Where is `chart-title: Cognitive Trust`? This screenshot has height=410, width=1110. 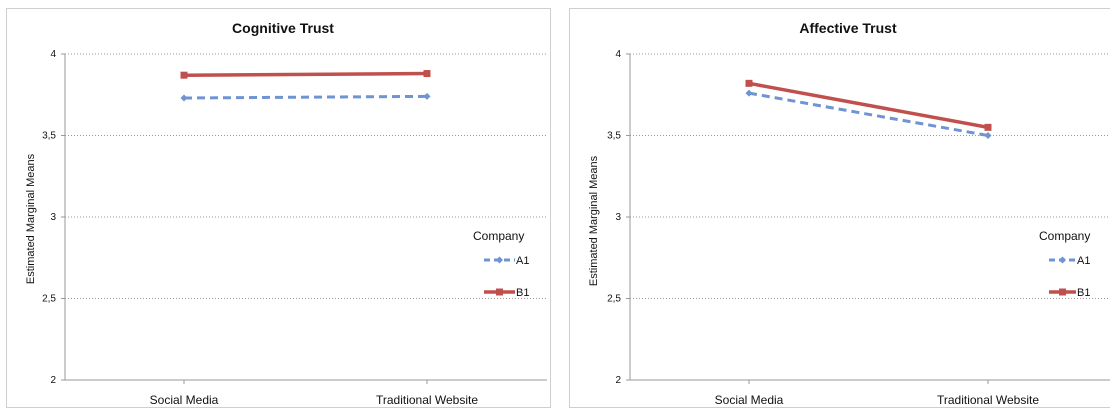 chart-title: Cognitive Trust is located at coordinates (283, 28).